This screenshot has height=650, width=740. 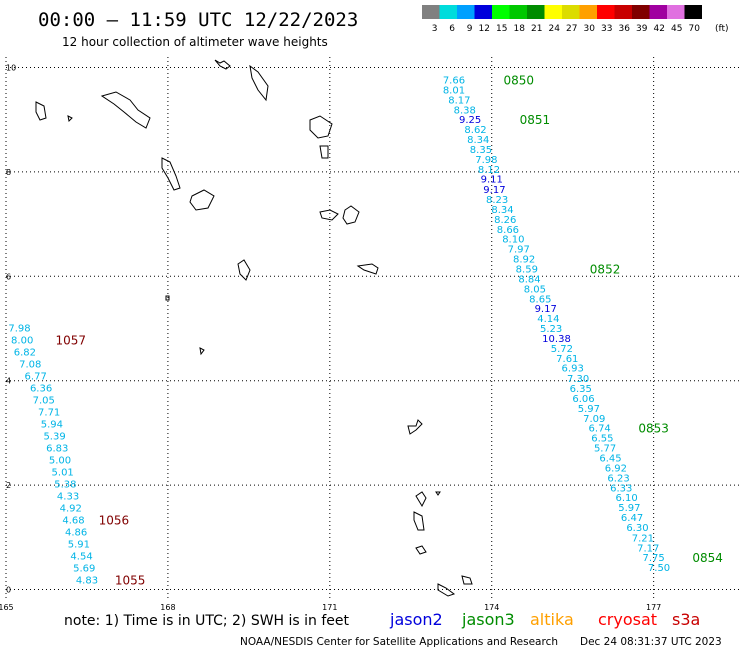 I want to click on scale-label: 21, so click(x=536, y=29).